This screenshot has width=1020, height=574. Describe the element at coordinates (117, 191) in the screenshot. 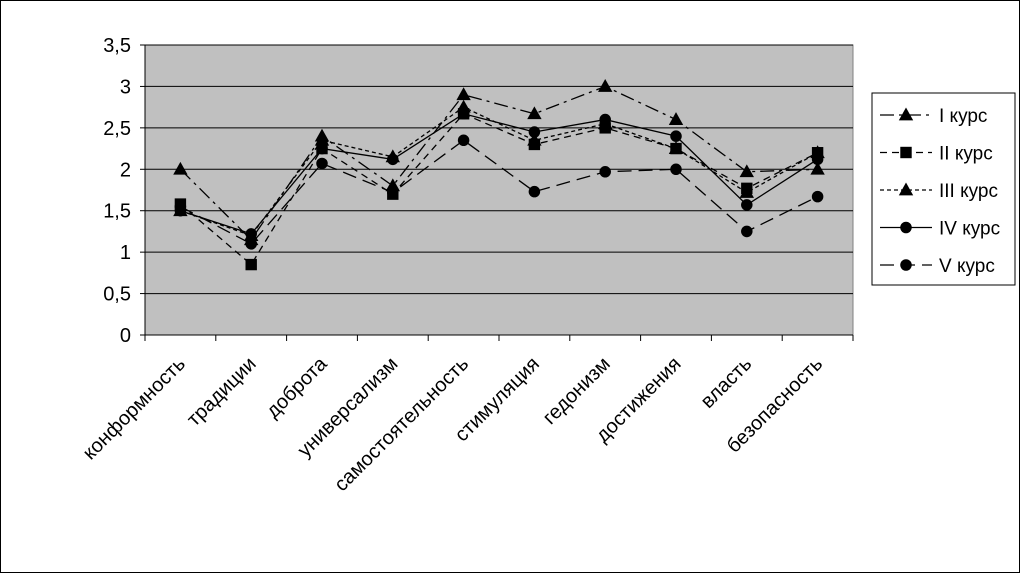

I see `y-axis-tick-labels: 0 0,5 1 1,5 2 2,5 3 3,5` at that location.